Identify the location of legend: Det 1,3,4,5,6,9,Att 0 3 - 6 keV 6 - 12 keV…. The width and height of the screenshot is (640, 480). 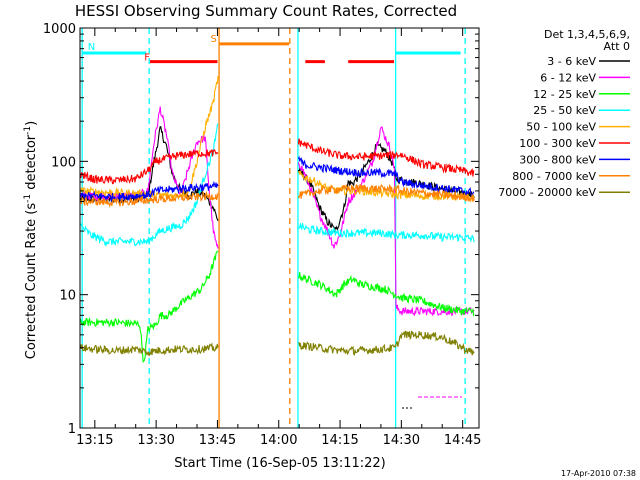
(564, 113).